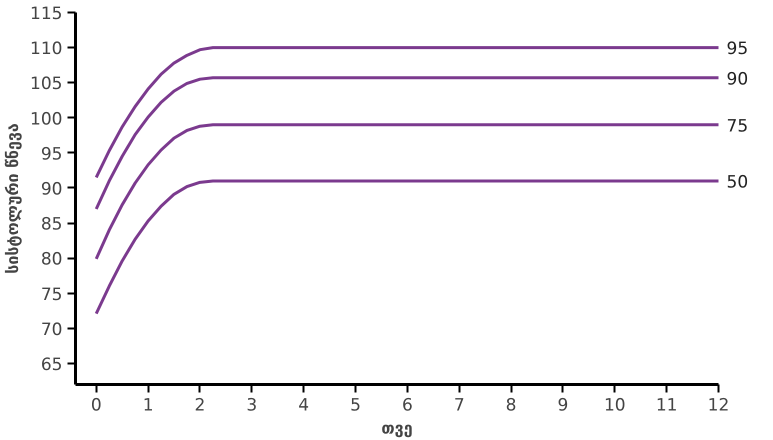  What do you see at coordinates (51, 189) in the screenshot?
I see `y-tick-label: 90` at bounding box center [51, 189].